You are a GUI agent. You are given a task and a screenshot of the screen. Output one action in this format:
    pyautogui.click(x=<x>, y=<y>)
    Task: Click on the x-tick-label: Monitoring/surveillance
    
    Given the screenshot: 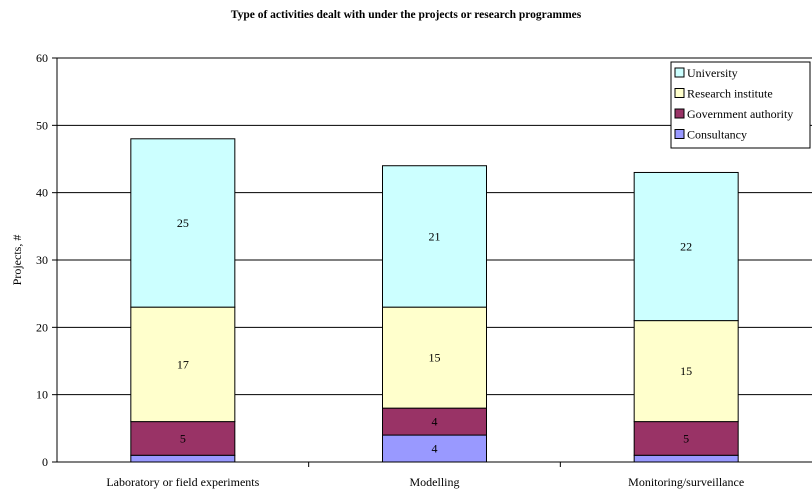 What is the action you would take?
    pyautogui.click(x=686, y=482)
    